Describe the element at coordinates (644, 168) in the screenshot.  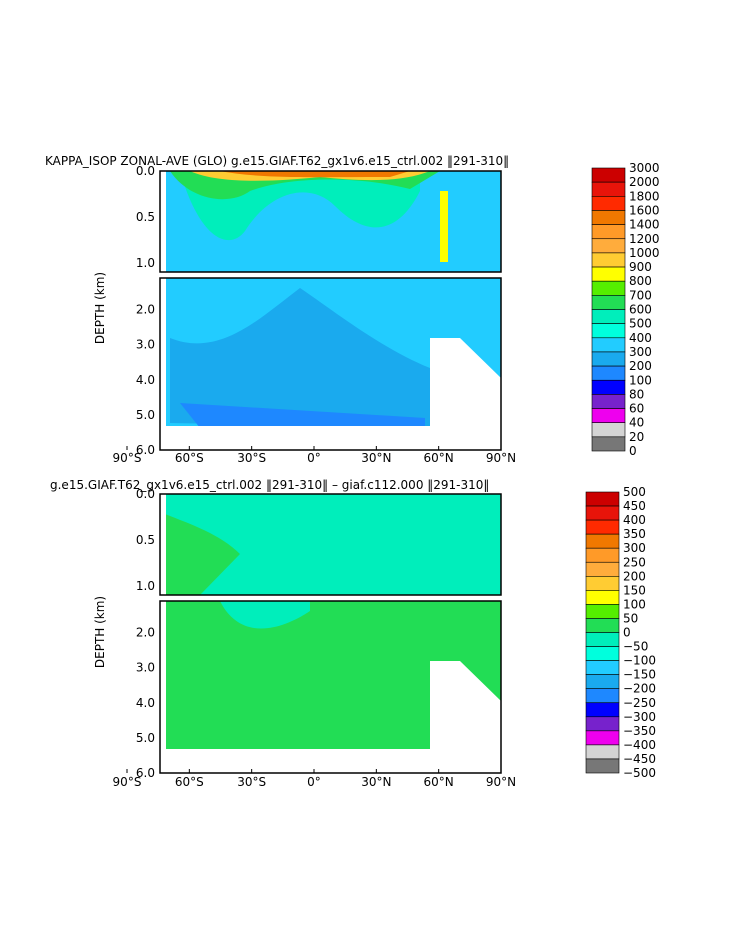
I see `colorbar-label: 3000` at that location.